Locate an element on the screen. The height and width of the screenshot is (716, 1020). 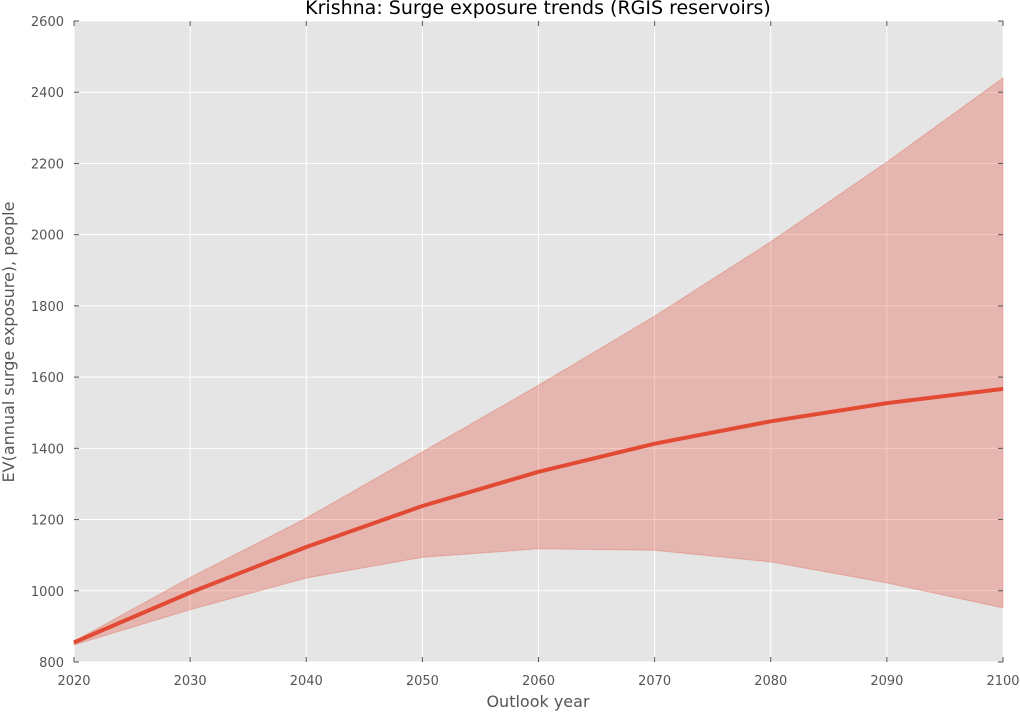
y-tick-label: 1400 is located at coordinates (47, 449).